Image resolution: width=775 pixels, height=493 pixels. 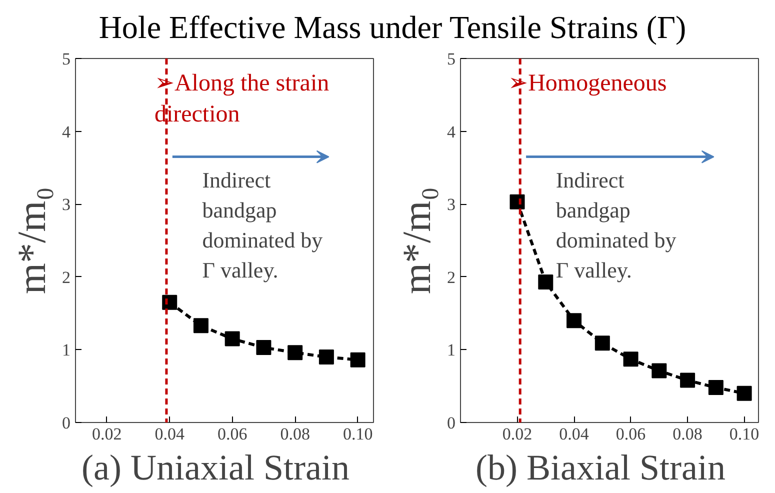 What do you see at coordinates (242, 99) in the screenshot?
I see `ref-line-label: ➢Along the strain direction` at bounding box center [242, 99].